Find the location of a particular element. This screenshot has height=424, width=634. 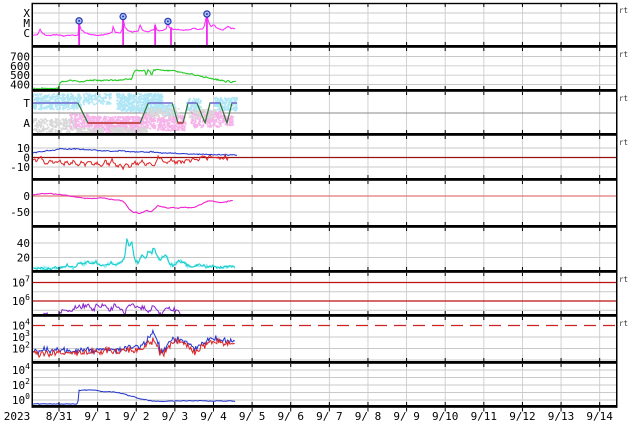

y-axis-label-imf-bz: -10 is located at coordinates (20, 167).